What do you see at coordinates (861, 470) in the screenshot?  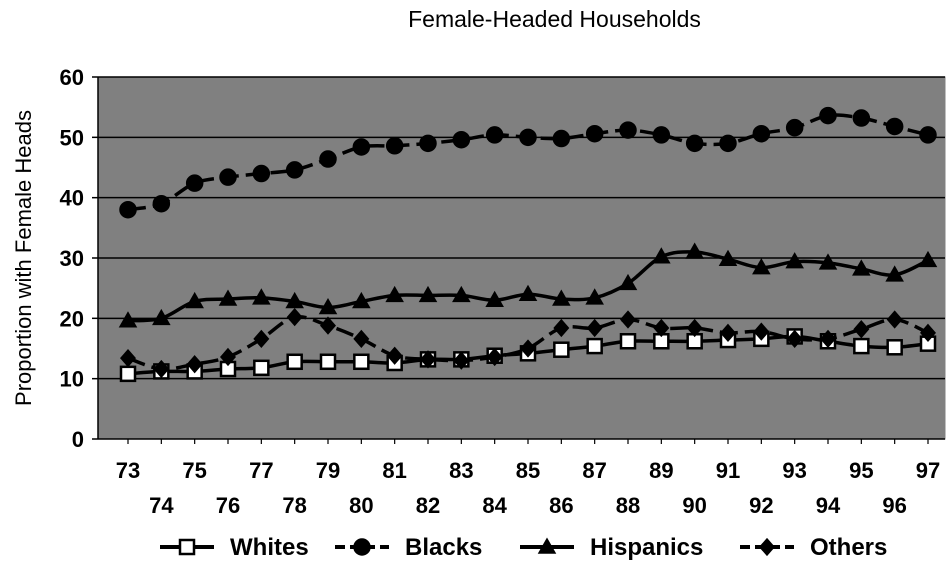 I see `x-tick-label: 95` at bounding box center [861, 470].